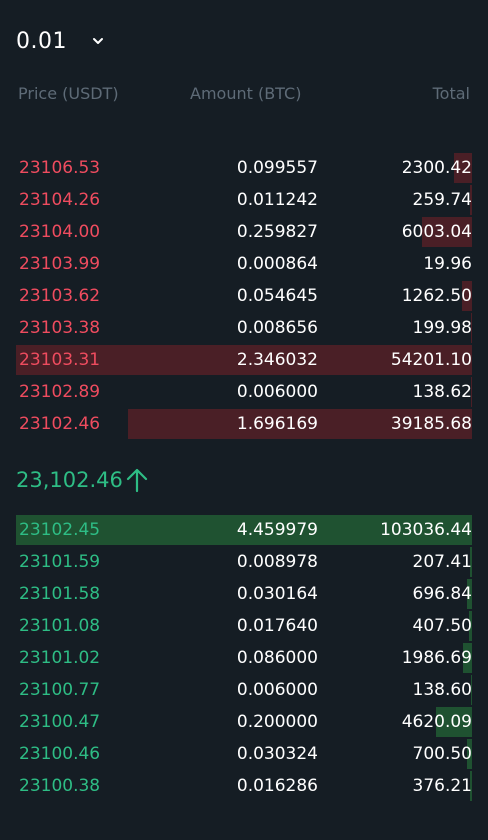 Image resolution: width=488 pixels, height=840 pixels. I want to click on orderbook-header: Price (USDT) Amount (BTC) Total, so click(244, 96).